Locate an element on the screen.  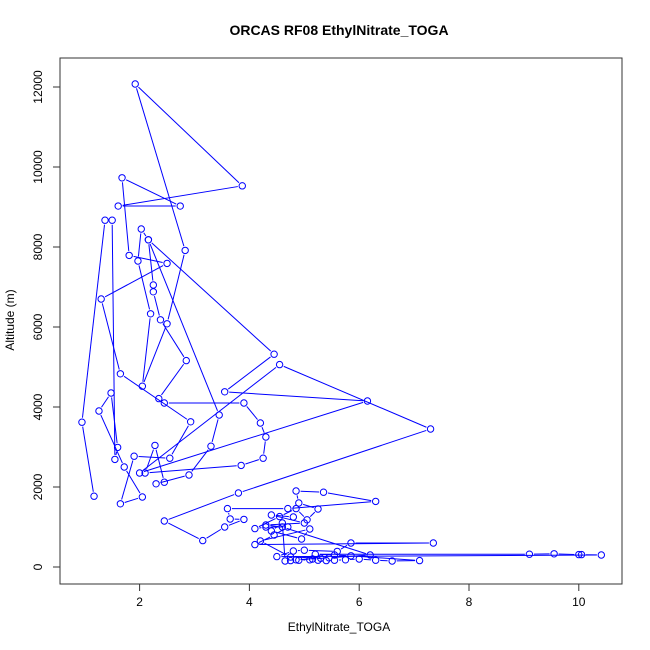
x-tick-label: 2 is located at coordinates (139, 602).